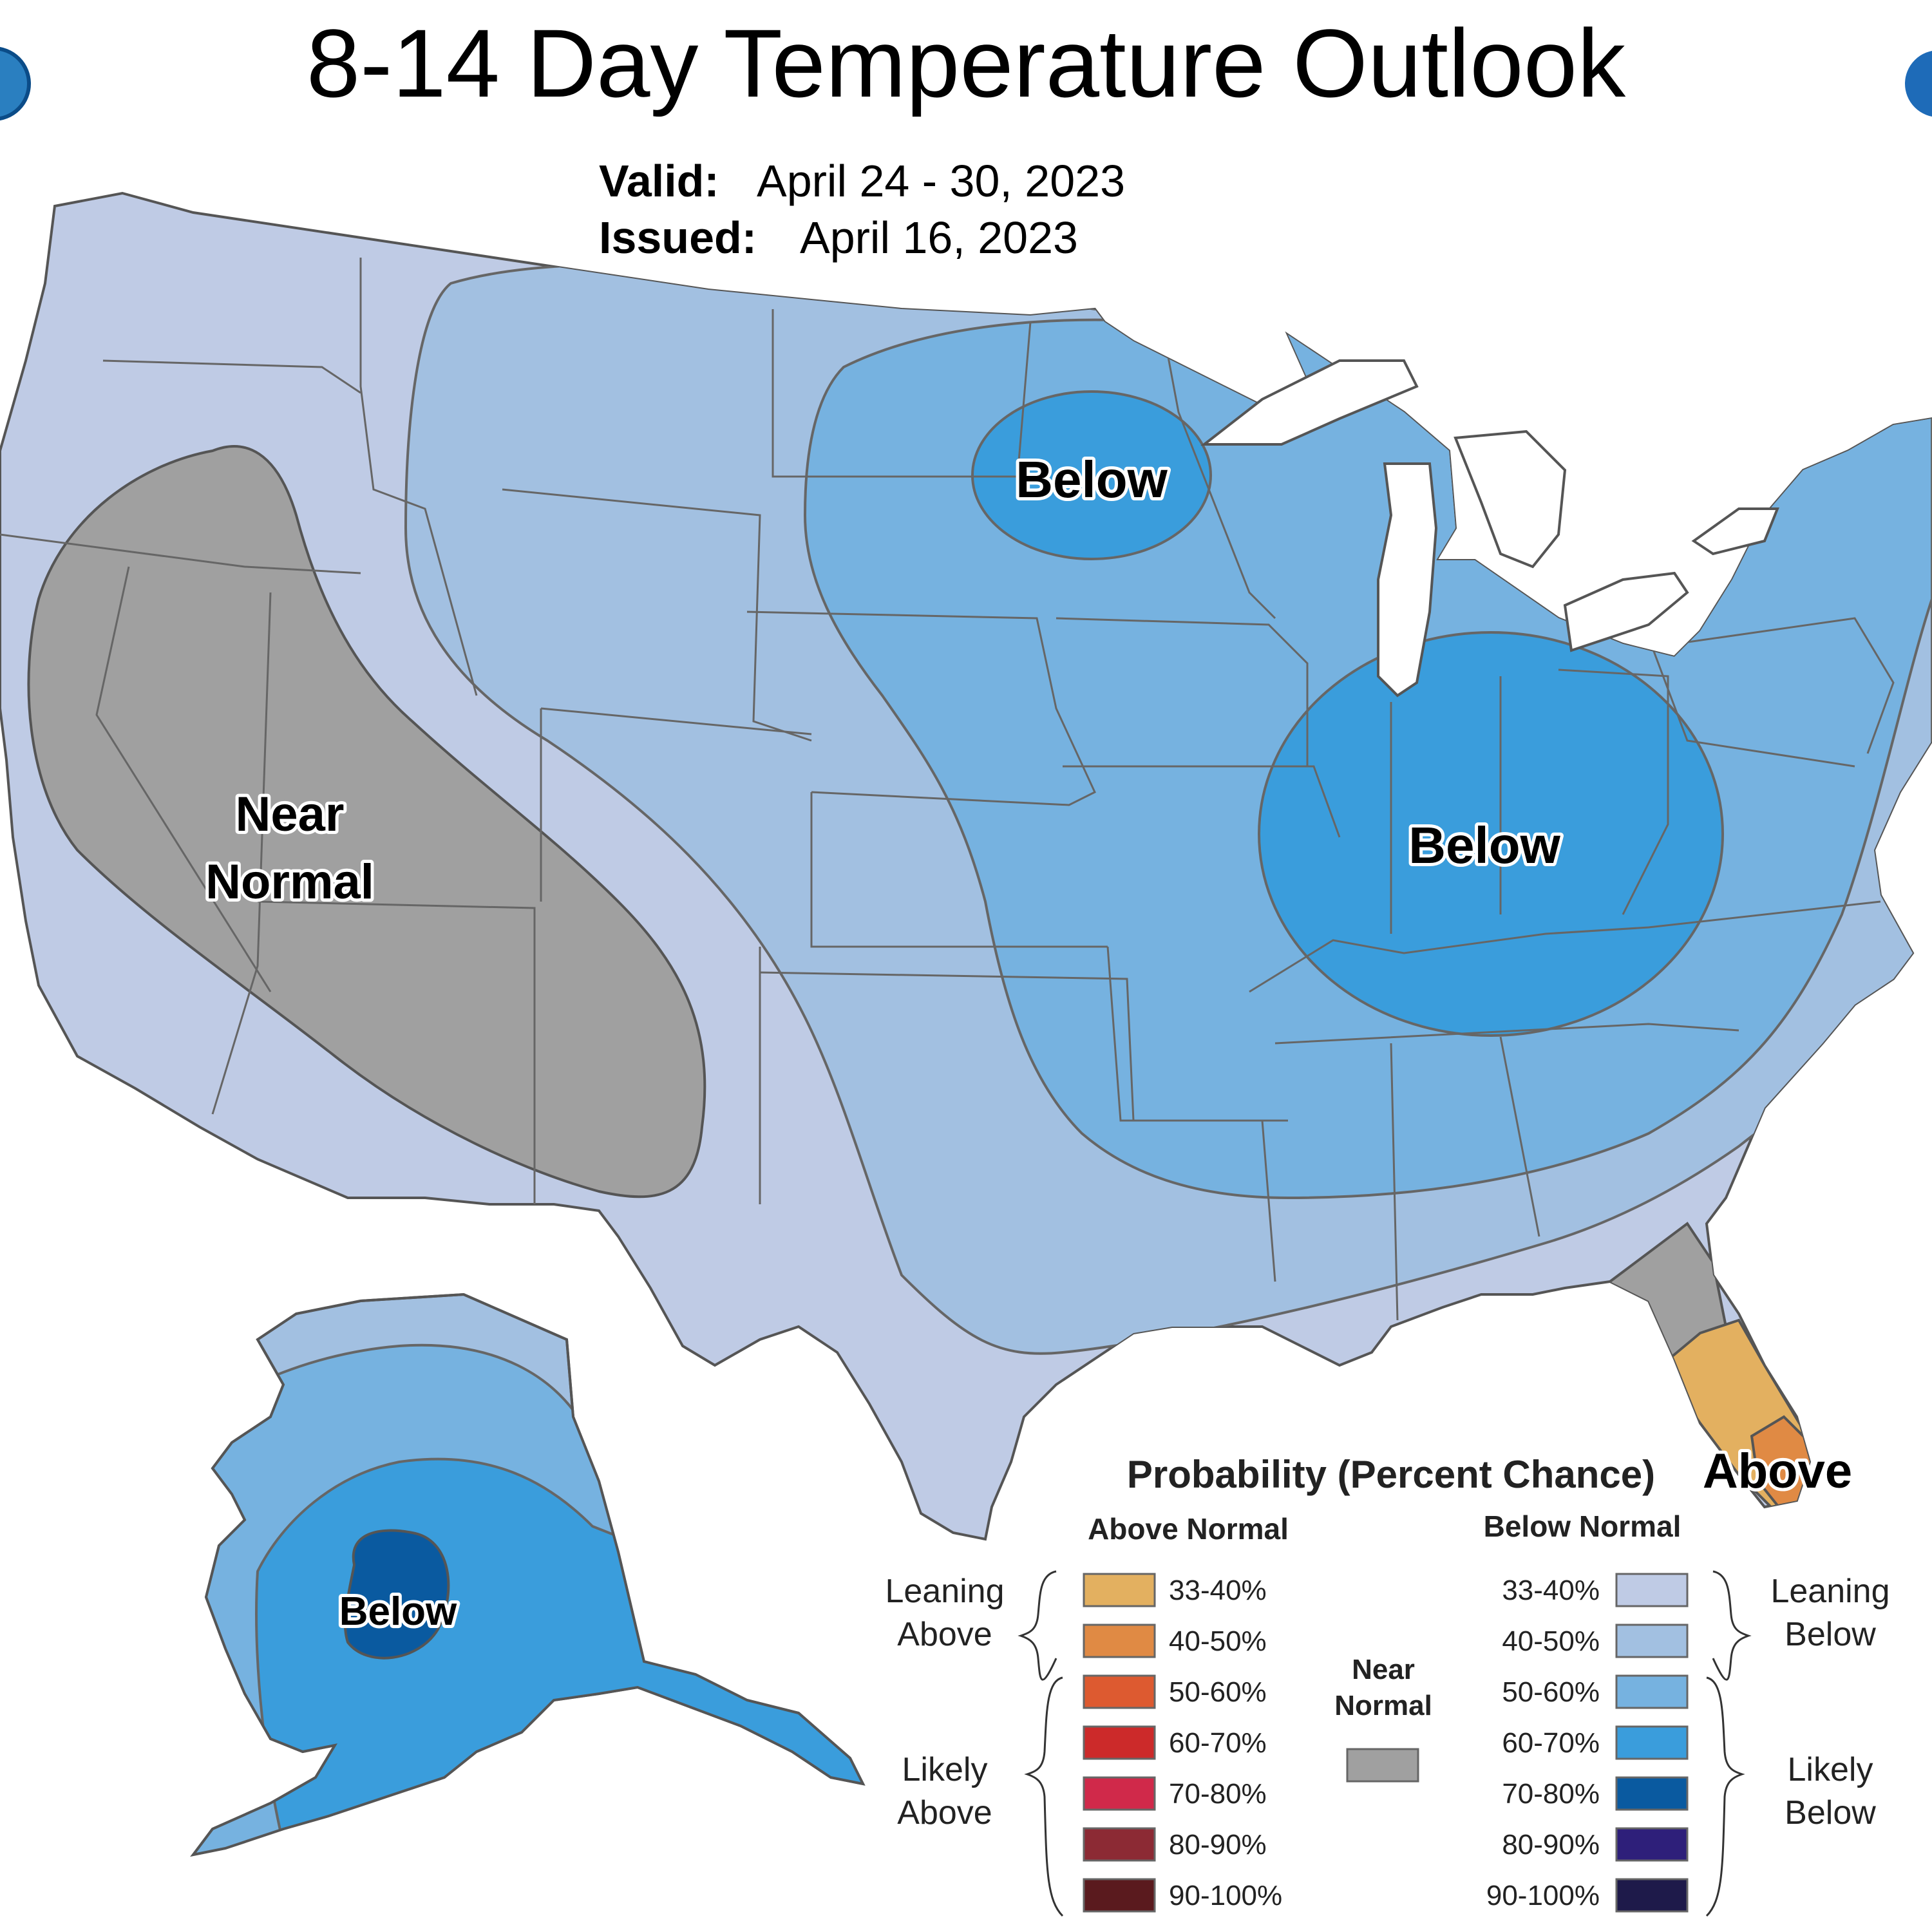  What do you see at coordinates (1725, 1797) in the screenshot?
I see `likely-below-brace` at bounding box center [1725, 1797].